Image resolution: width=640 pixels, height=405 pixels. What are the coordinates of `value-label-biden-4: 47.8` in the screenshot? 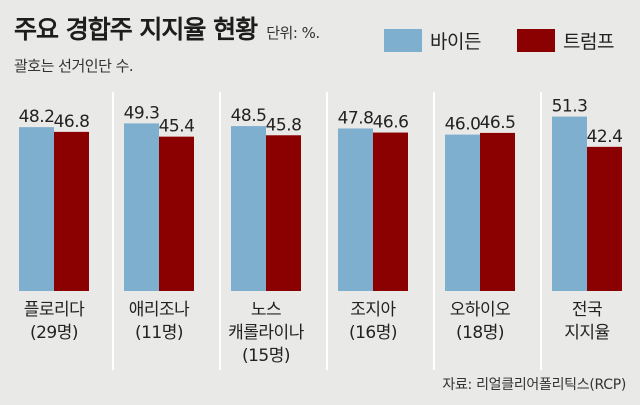 It's located at (356, 118).